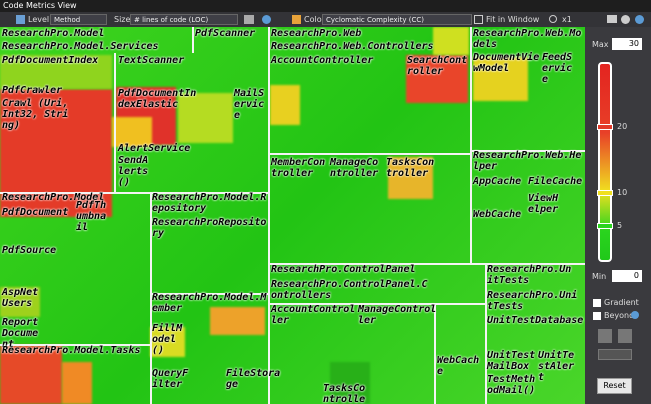 The image size is (651, 404). I want to click on node-label: TestMethodMail(), so click(511, 385).